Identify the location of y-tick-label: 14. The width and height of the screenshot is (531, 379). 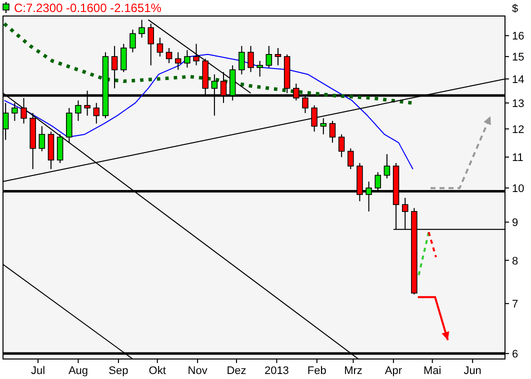
(518, 80).